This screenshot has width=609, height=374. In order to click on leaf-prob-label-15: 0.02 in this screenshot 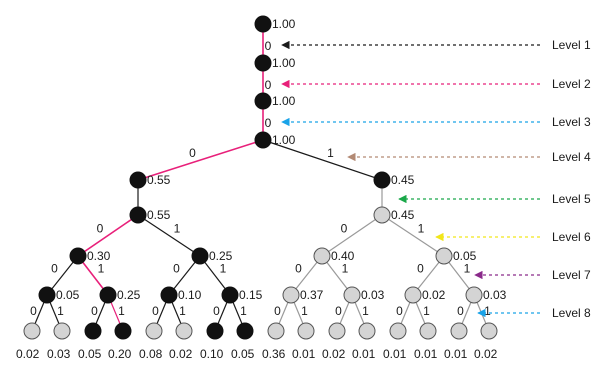, I will do `click(486, 354)`.